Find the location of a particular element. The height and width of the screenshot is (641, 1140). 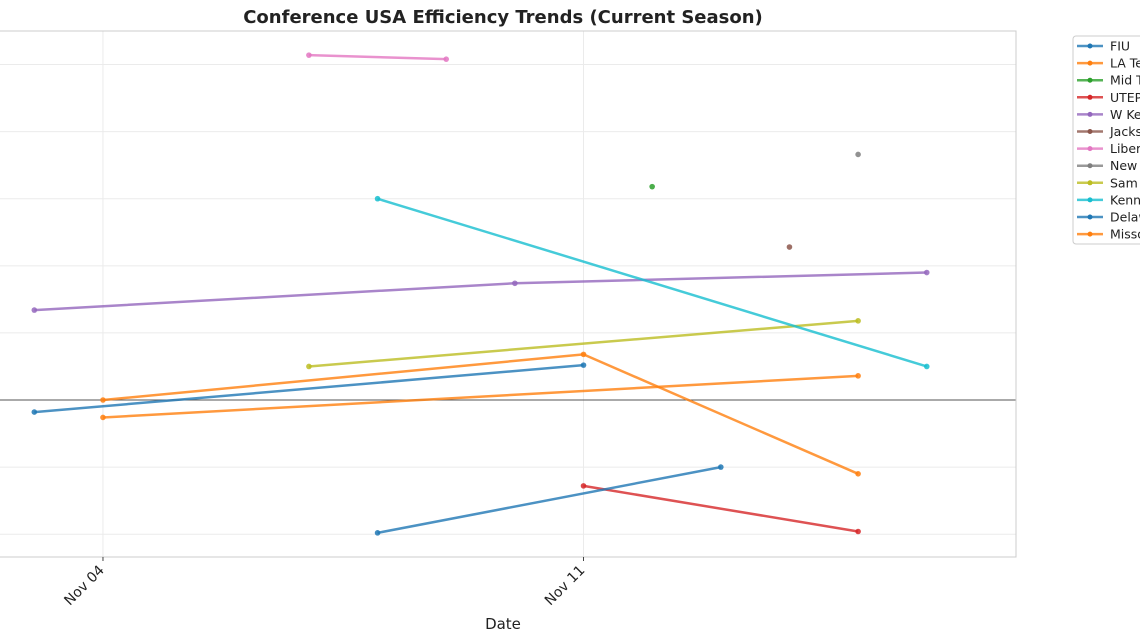

series-liber is located at coordinates (378, 57).